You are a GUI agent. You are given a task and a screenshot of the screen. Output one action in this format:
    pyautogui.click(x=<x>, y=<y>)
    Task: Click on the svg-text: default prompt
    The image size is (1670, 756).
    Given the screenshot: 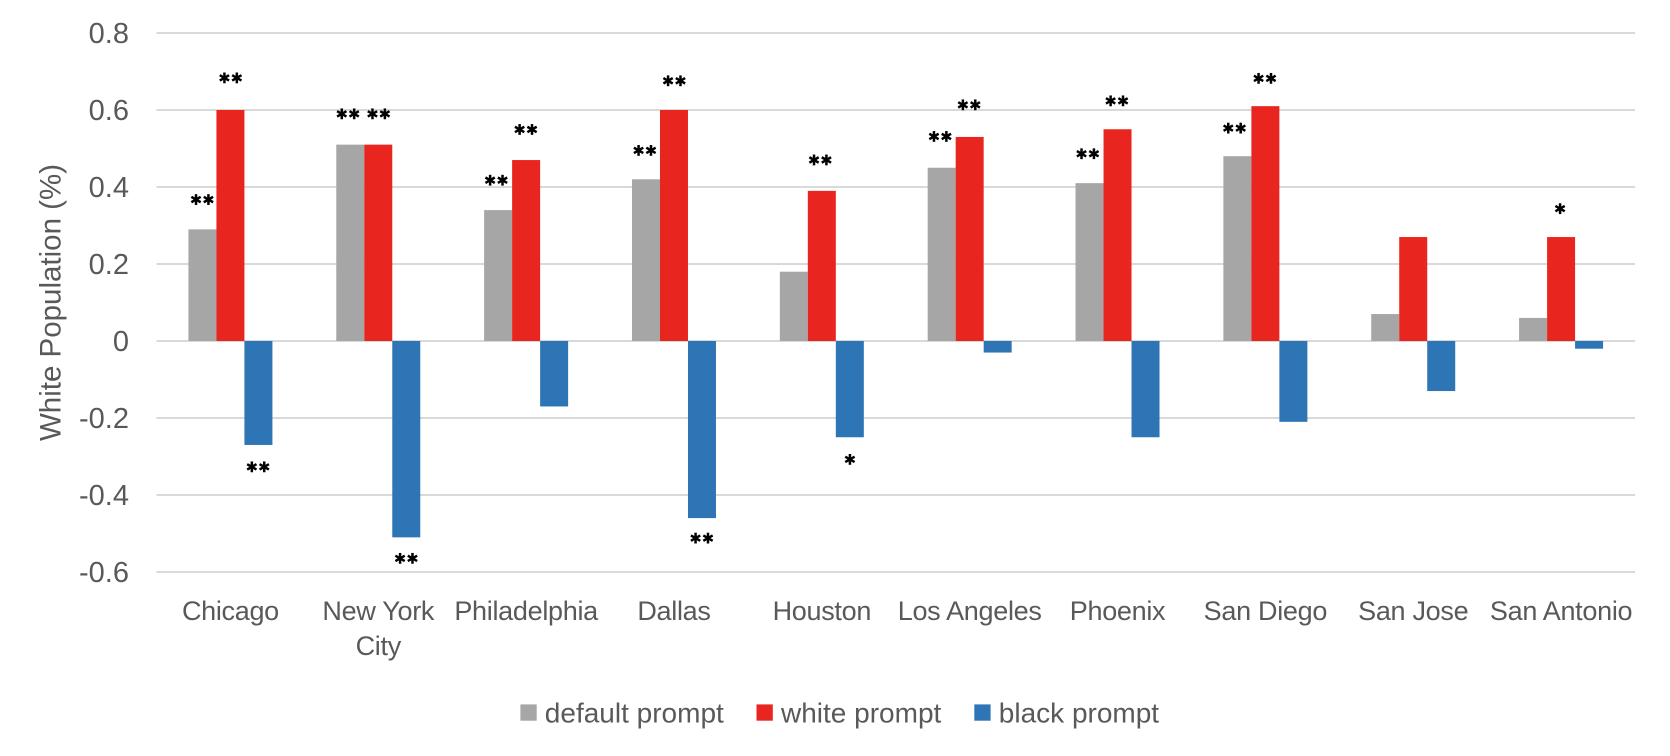 What is the action you would take?
    pyautogui.click(x=634, y=713)
    